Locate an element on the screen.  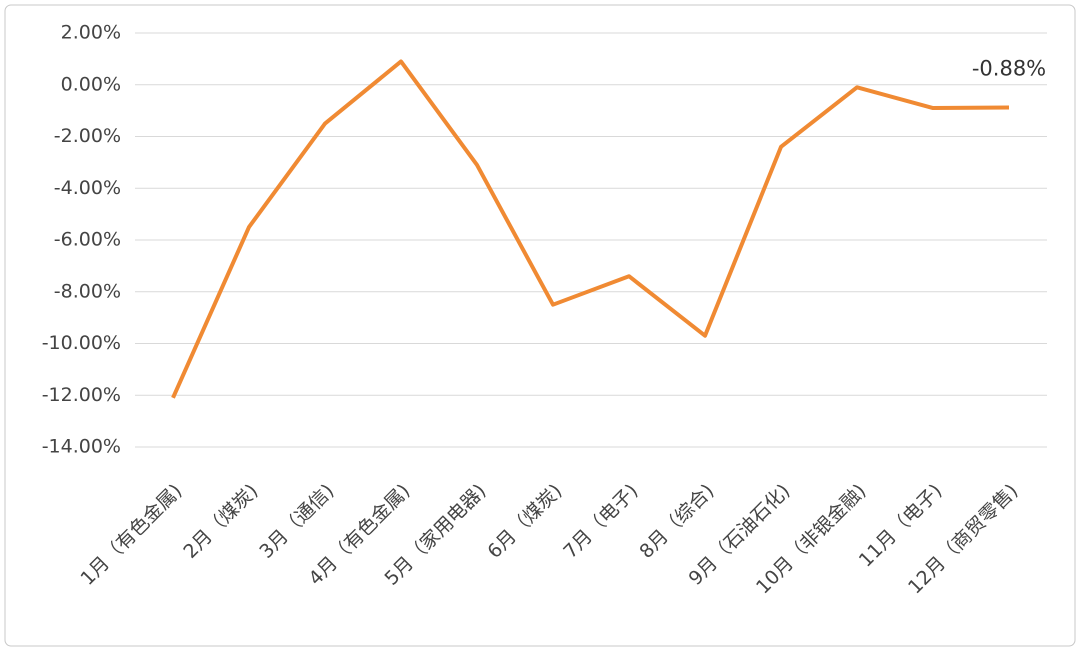
y-tick-label: -4.00% is located at coordinates (87, 188).